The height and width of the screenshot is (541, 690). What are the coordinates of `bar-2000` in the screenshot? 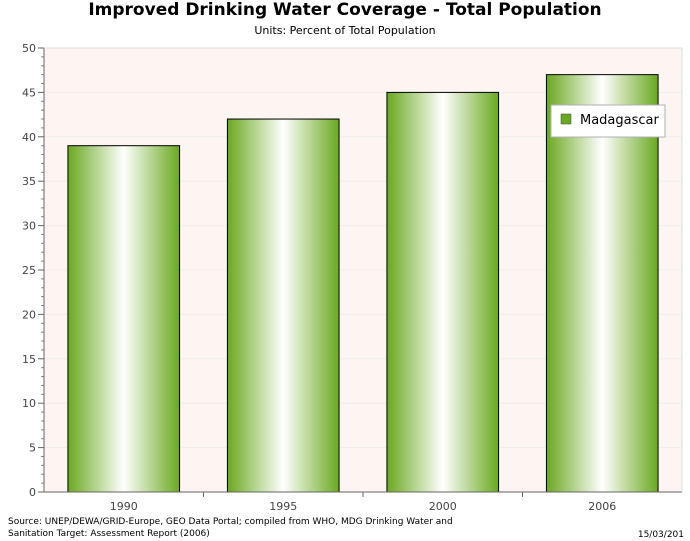 It's located at (443, 292).